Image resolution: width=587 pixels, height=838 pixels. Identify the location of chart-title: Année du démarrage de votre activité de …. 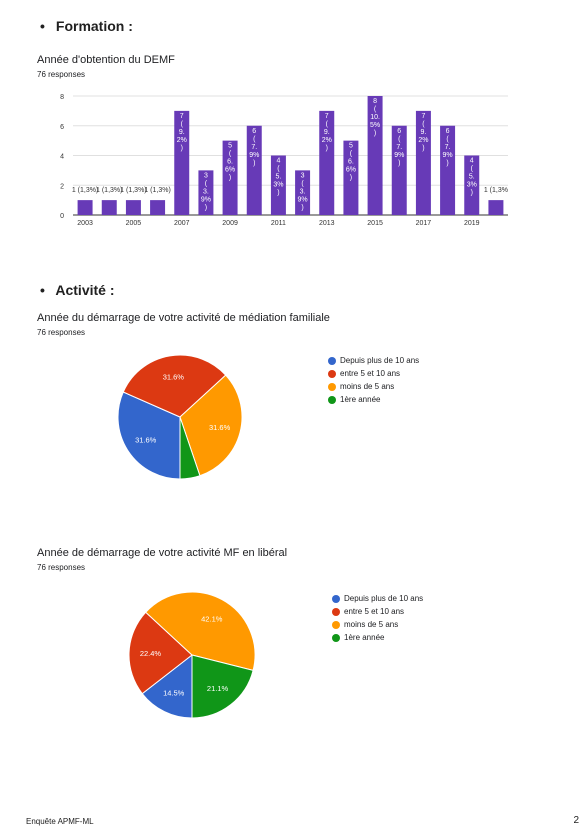
(183, 318).